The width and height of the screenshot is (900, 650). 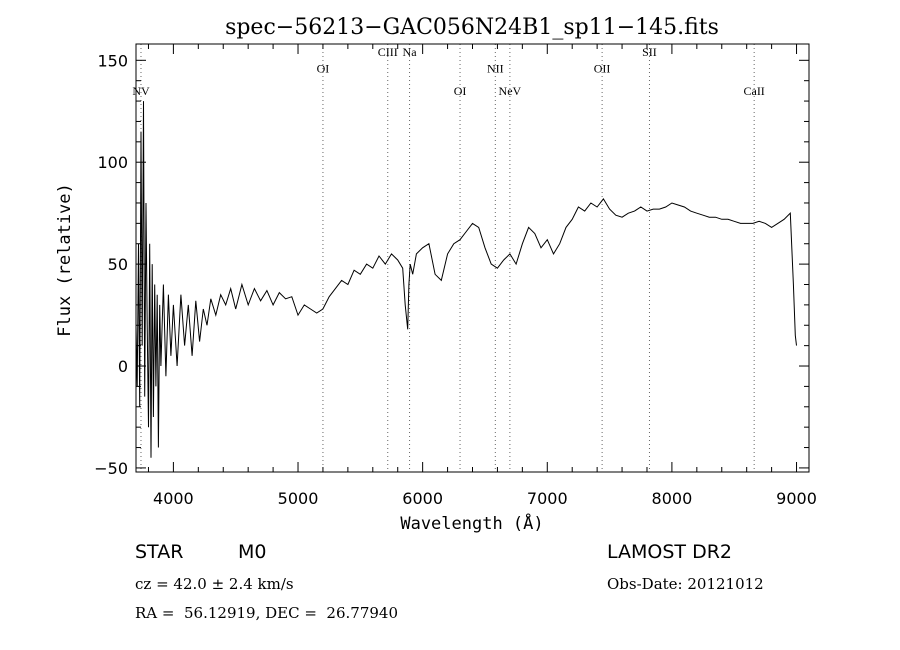 I want to click on observation-date: Obs-Date: 20121012, so click(x=685, y=584).